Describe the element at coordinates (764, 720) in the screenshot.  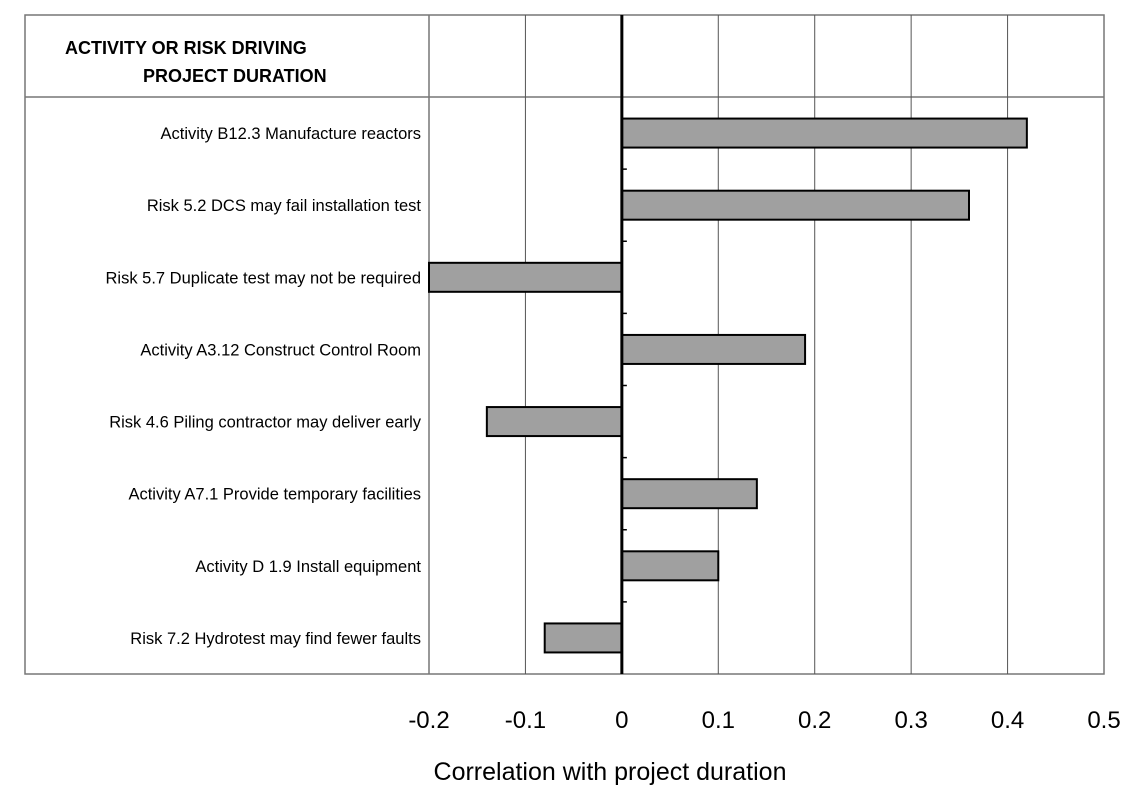
I see `x-tick-labels: -0.2 -0.1 0 0.1 0.2 0.3 0.4 0.5` at that location.